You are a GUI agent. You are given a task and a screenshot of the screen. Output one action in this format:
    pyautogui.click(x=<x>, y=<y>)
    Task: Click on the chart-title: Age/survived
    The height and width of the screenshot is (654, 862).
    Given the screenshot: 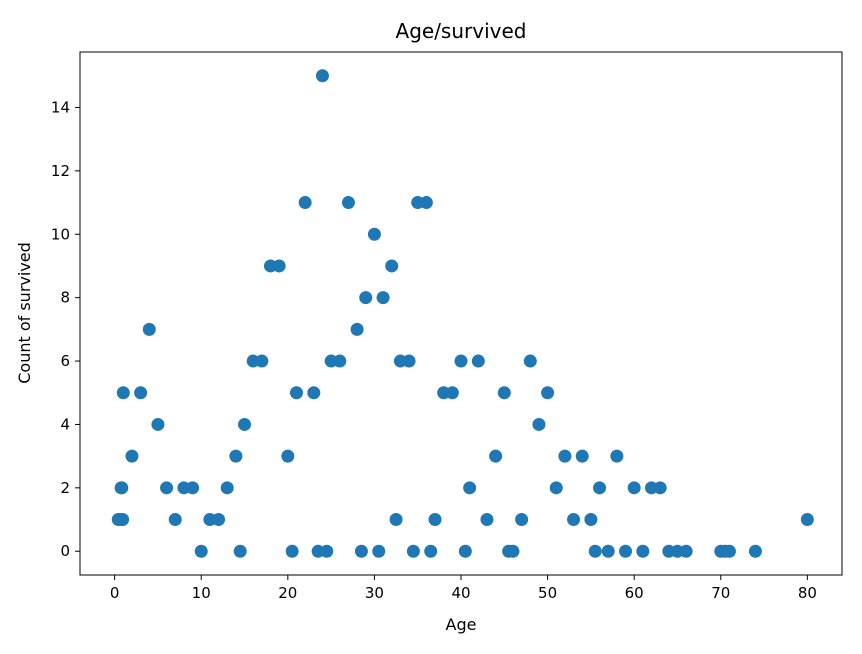 What is the action you would take?
    pyautogui.click(x=461, y=31)
    